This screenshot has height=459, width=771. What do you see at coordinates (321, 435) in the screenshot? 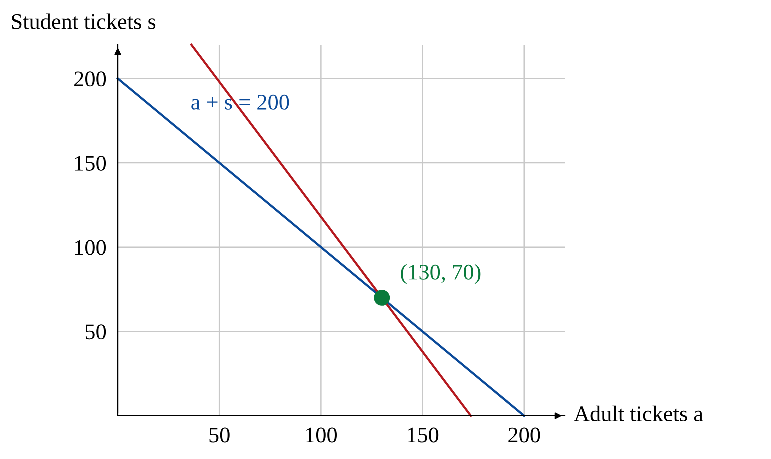
I see `x-tick-label: 100` at bounding box center [321, 435].